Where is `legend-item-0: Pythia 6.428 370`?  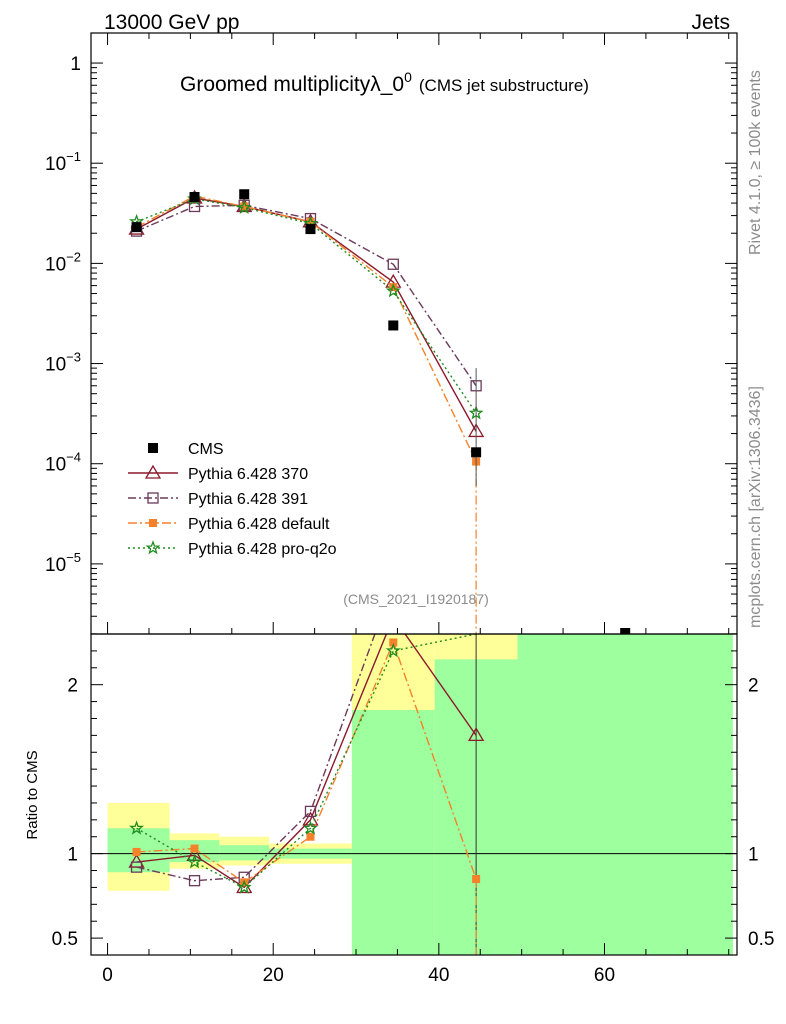
legend-item-0: Pythia 6.428 370 is located at coordinates (218, 473).